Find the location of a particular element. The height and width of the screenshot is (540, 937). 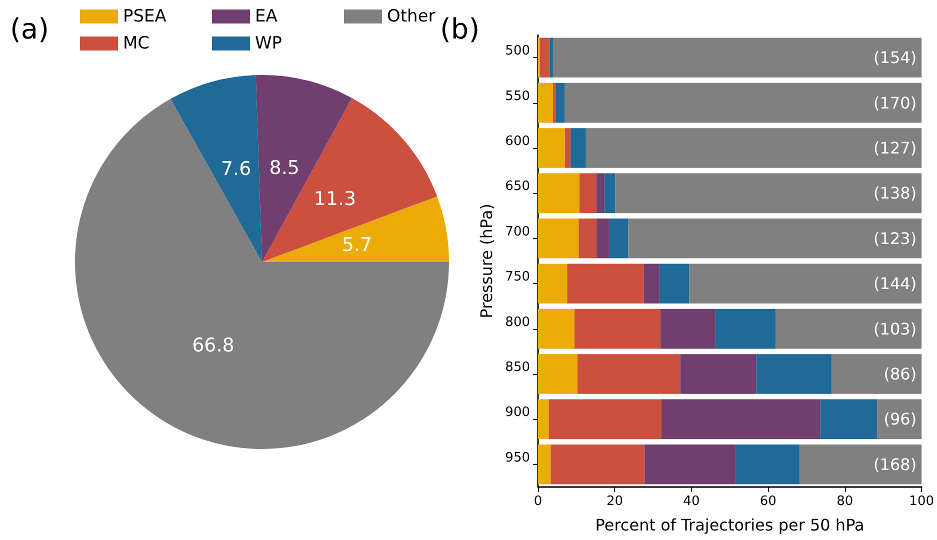

annotation: (86) is located at coordinates (900, 374).